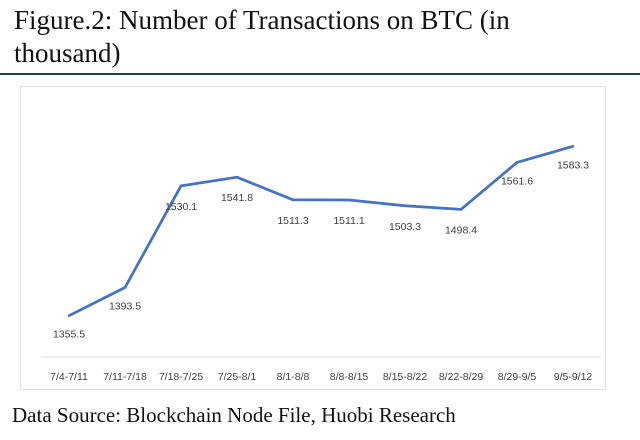 This screenshot has height=440, width=640. I want to click on data-label: 1561.6, so click(517, 181).